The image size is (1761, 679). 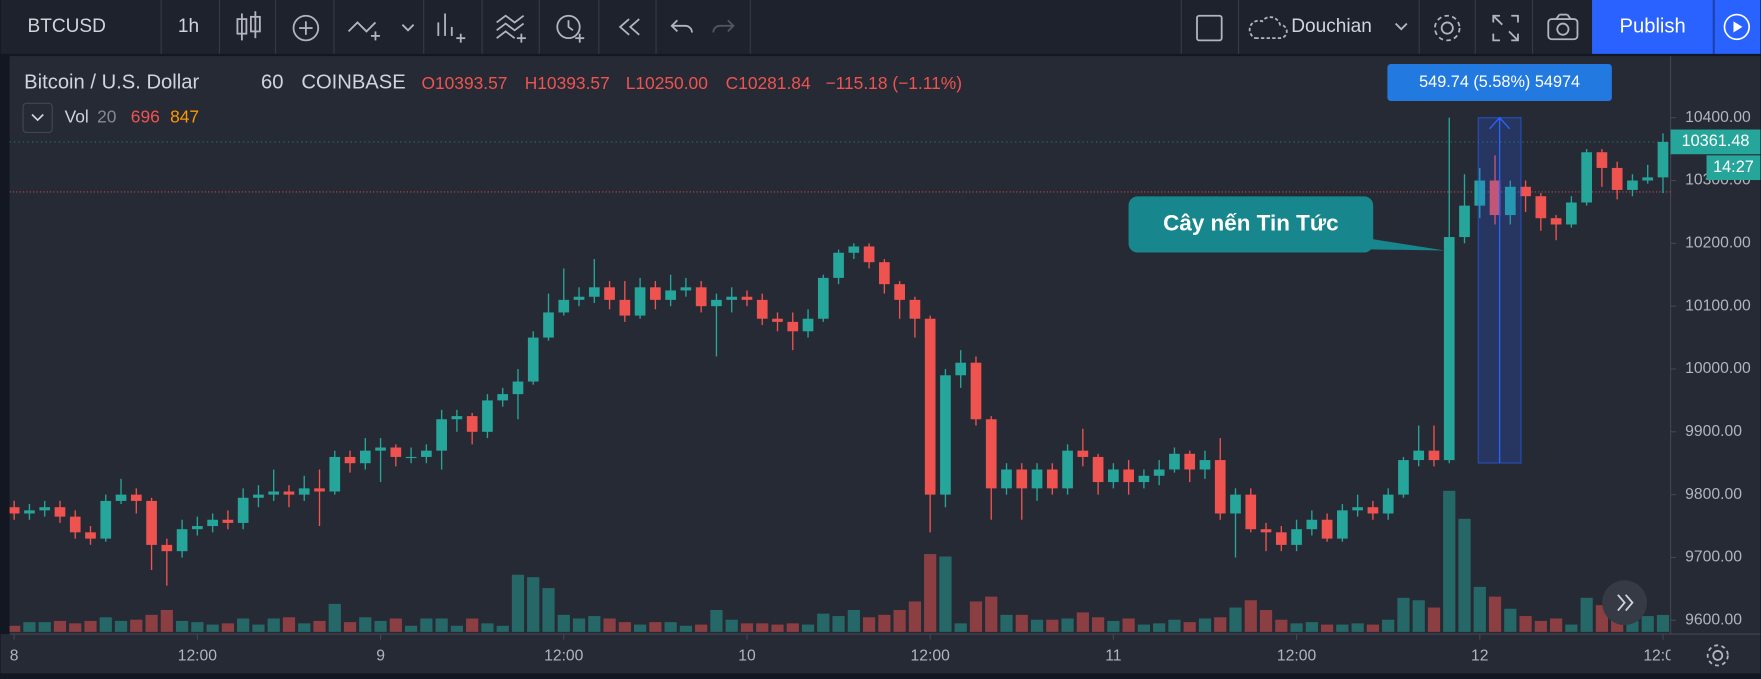 I want to click on settings-button, so click(x=1447, y=28).